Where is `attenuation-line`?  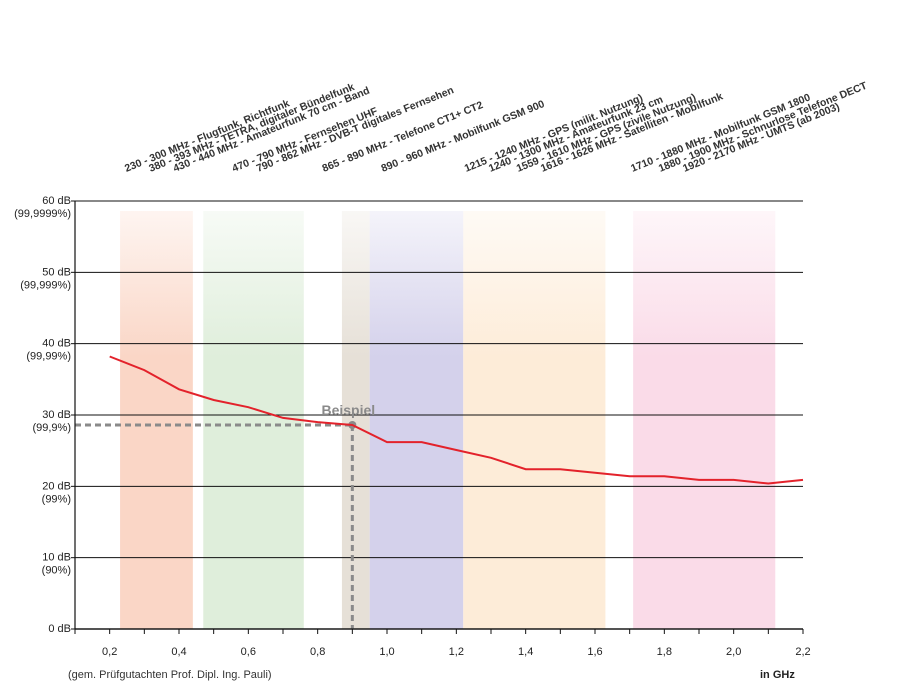 attenuation-line is located at coordinates (456, 420).